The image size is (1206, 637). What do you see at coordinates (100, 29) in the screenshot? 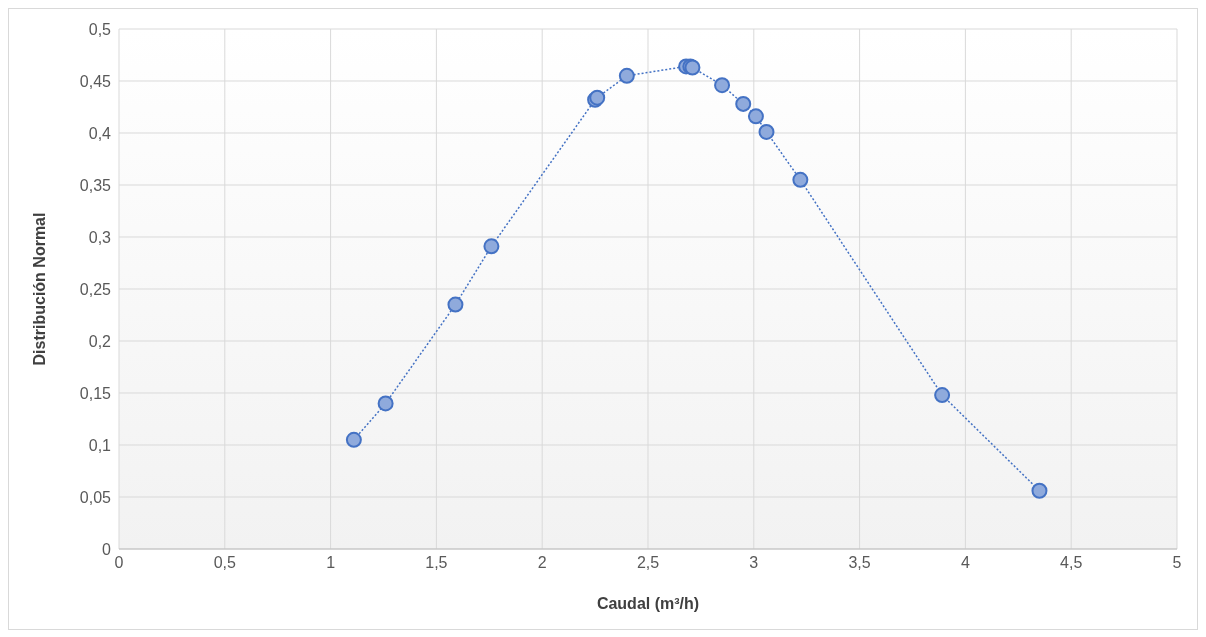
I see `y-tick-label: 0,5` at bounding box center [100, 29].